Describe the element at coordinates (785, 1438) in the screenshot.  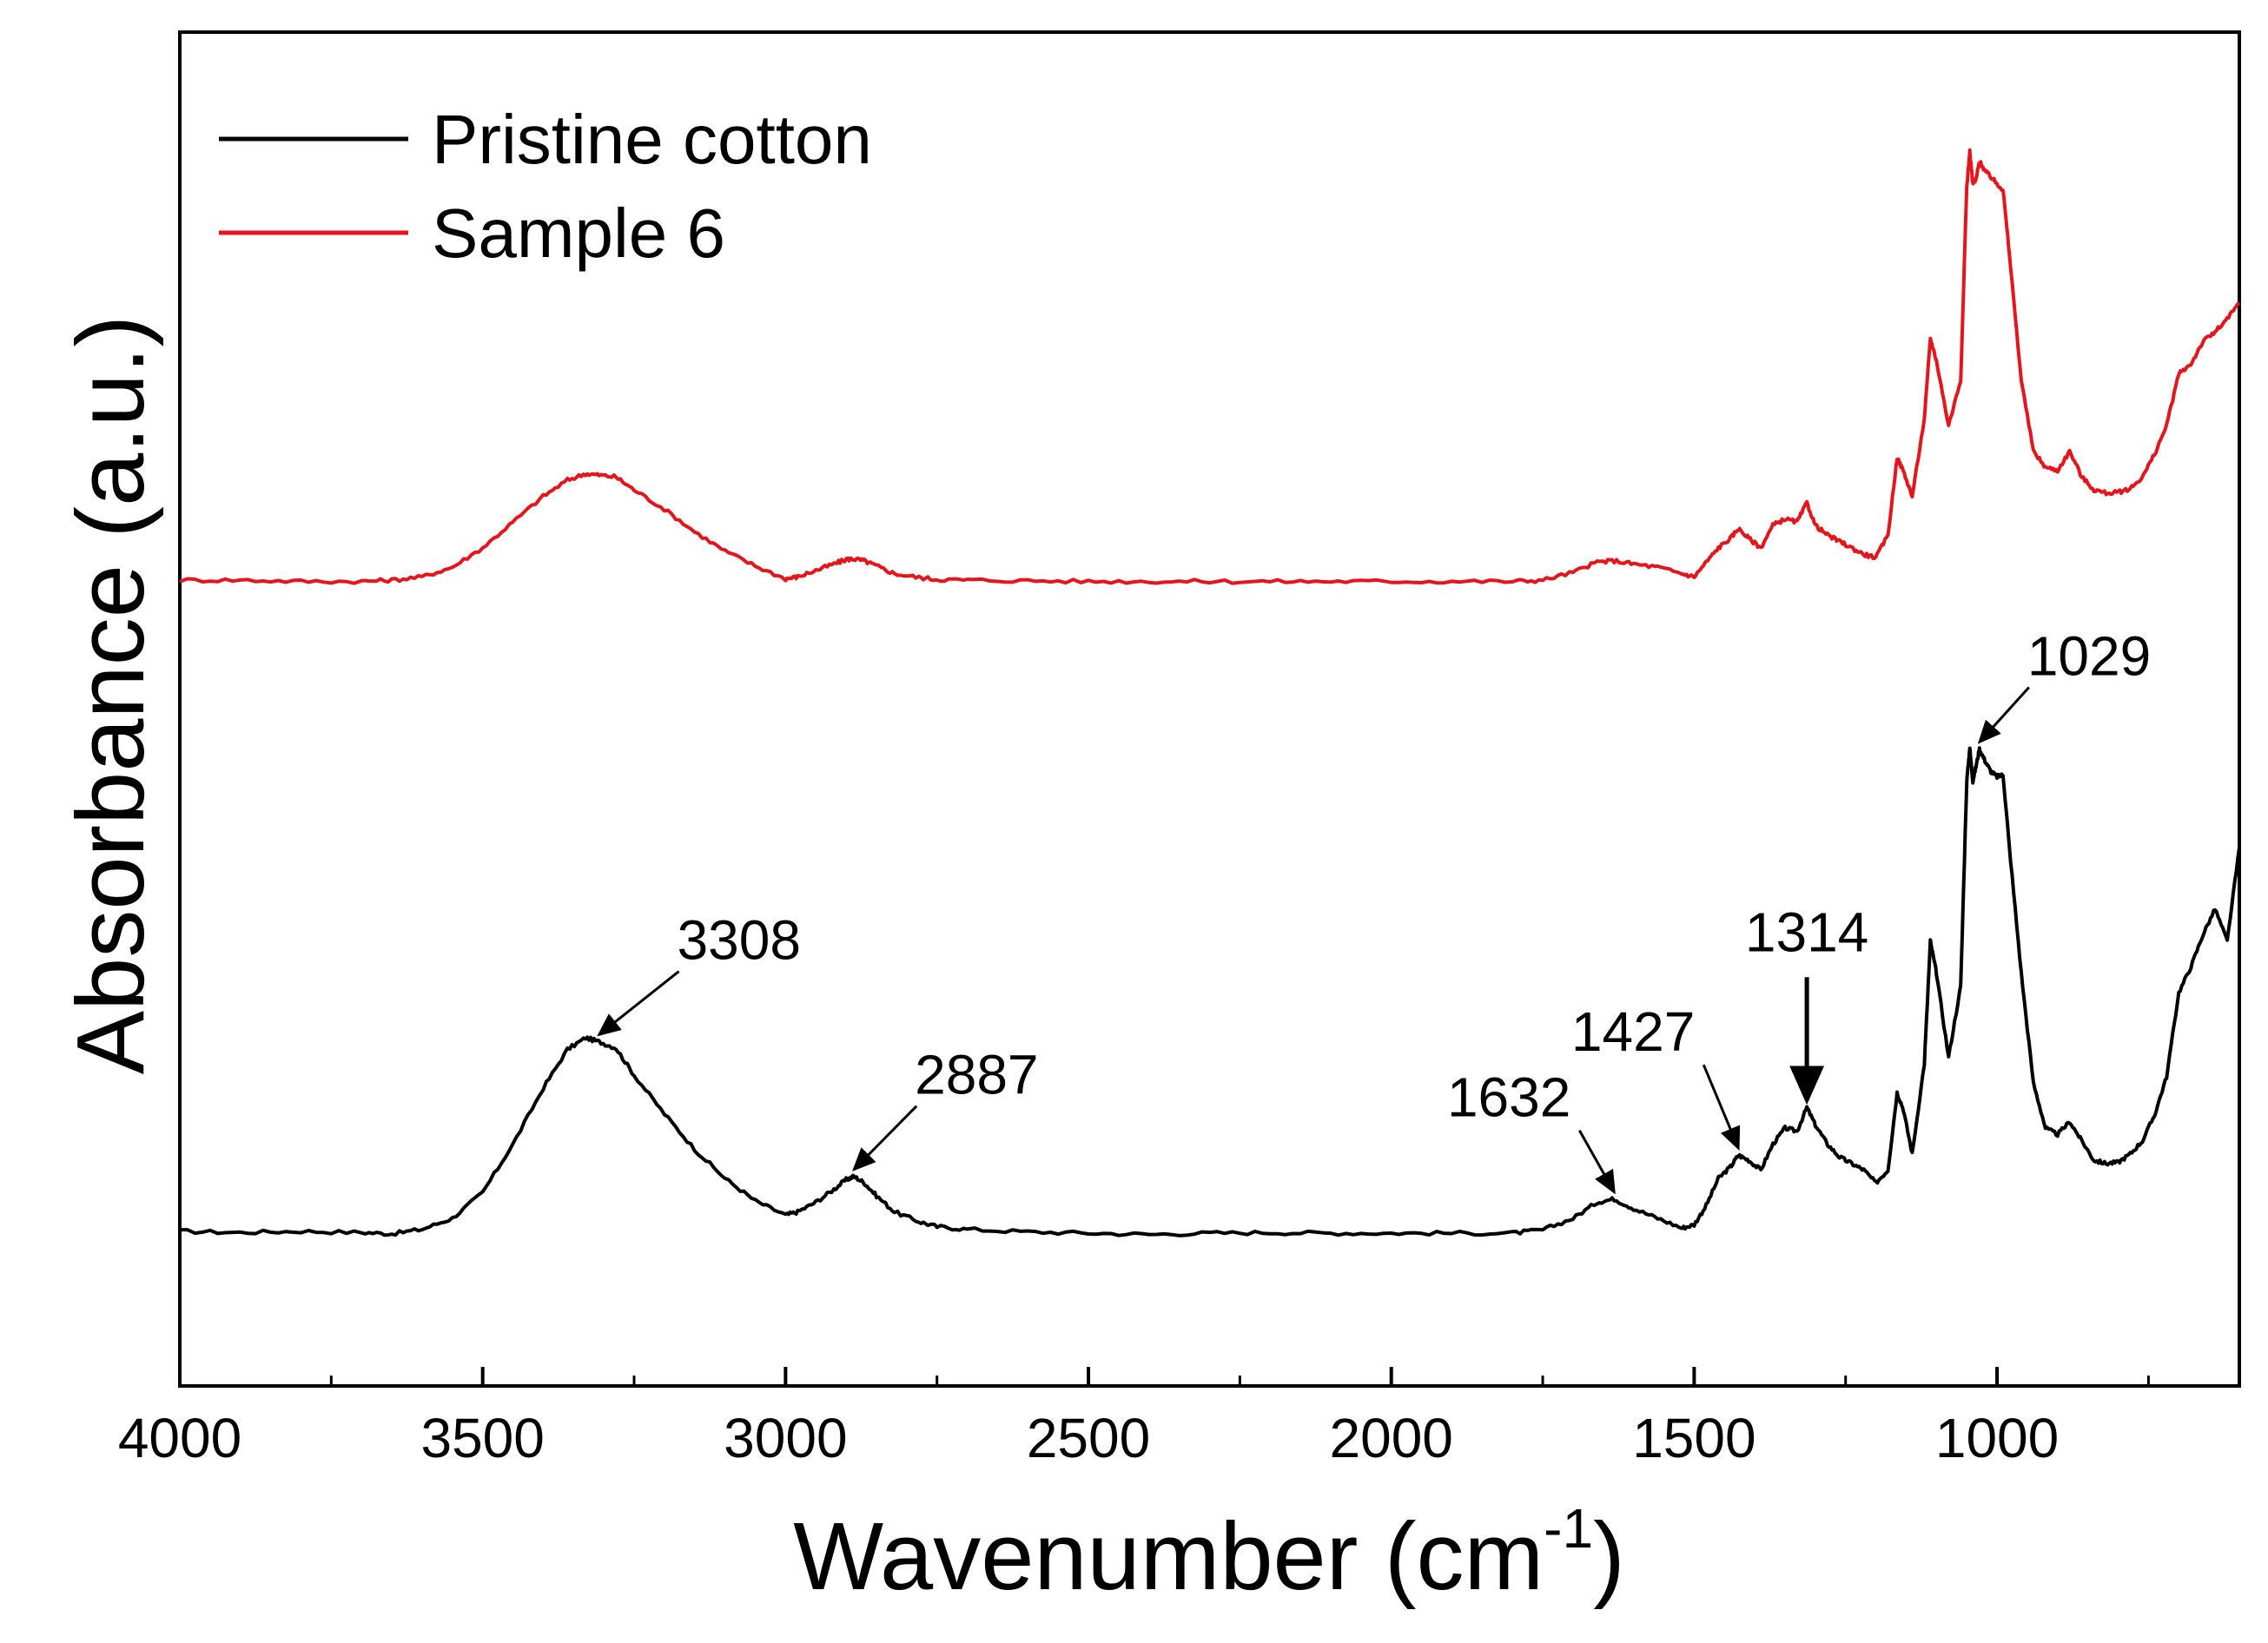
I see `x-tick-label-3000: 3000` at that location.